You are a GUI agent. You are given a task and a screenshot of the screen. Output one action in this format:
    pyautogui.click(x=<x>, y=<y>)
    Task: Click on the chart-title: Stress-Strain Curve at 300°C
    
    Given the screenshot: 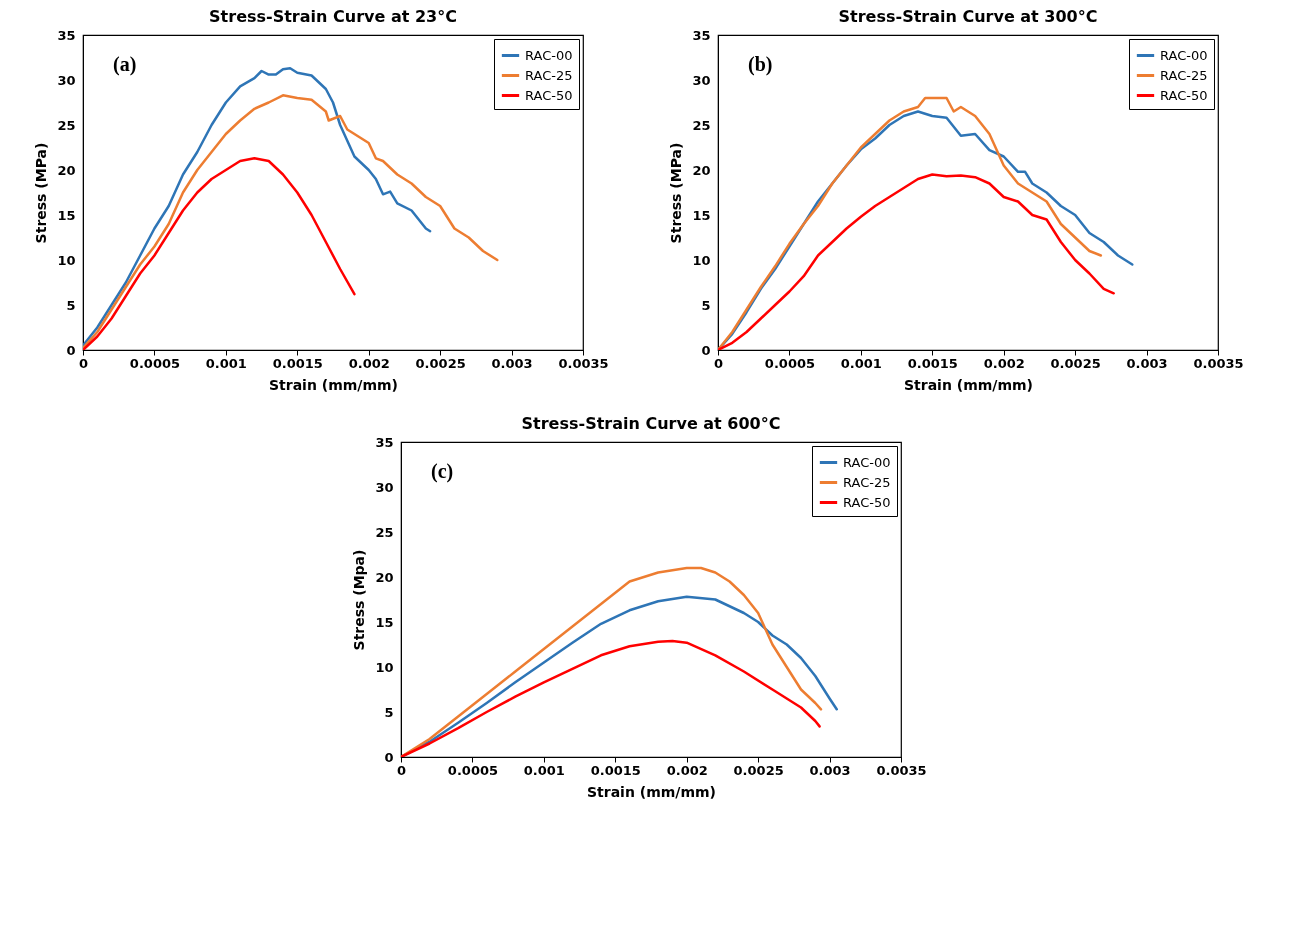 What is the action you would take?
    pyautogui.click(x=968, y=16)
    